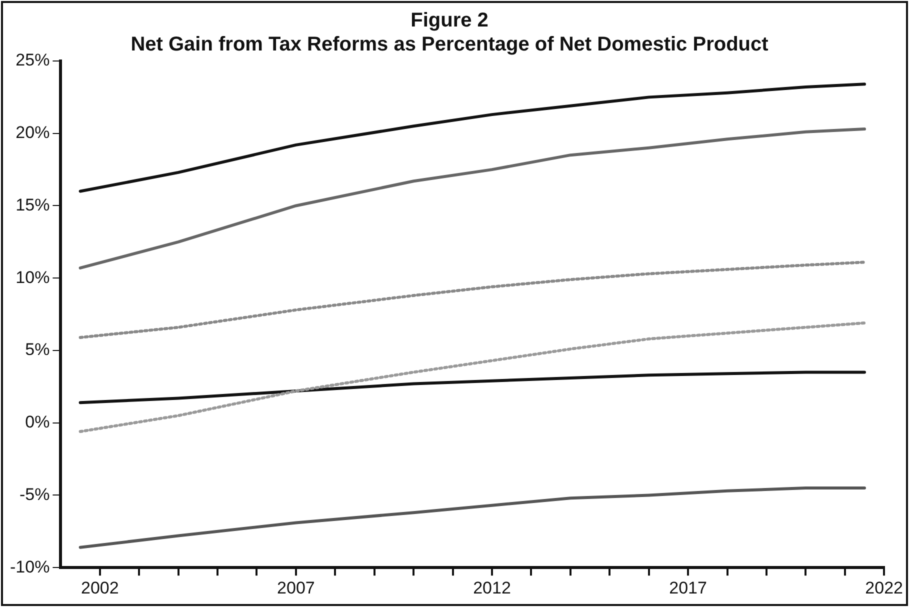  I want to click on x-tick-label: 2017, so click(688, 588).